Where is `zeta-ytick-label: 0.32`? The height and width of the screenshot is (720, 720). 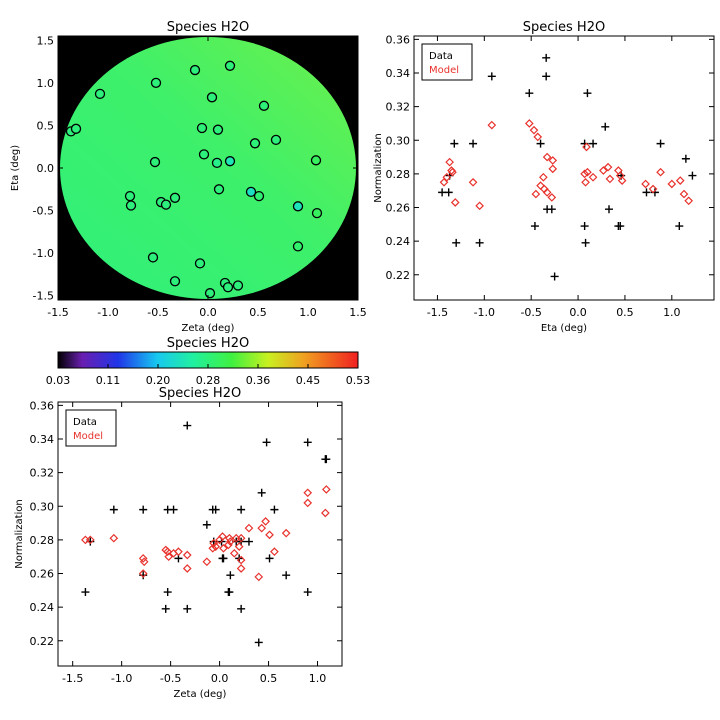
zeta-ytick-label: 0.32 is located at coordinates (42, 473).